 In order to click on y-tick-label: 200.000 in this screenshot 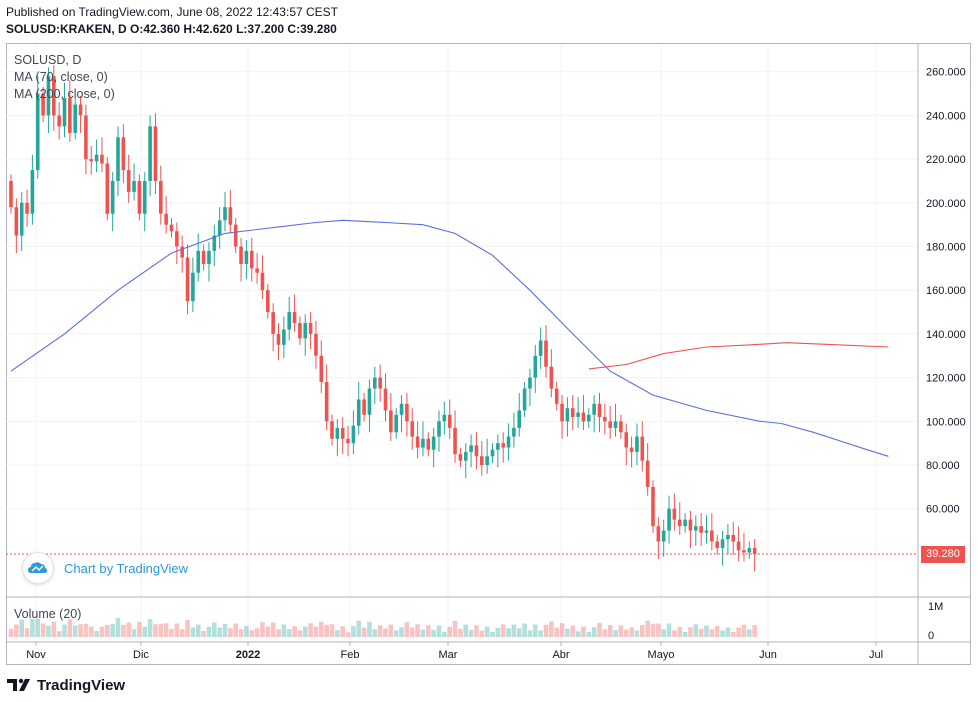, I will do `click(946, 204)`.